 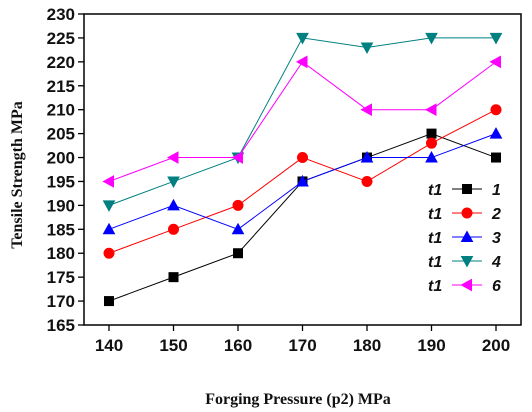 I want to click on legend: t1 1 t1 2 t1 3 t1 4 t1 6, so click(x=464, y=238).